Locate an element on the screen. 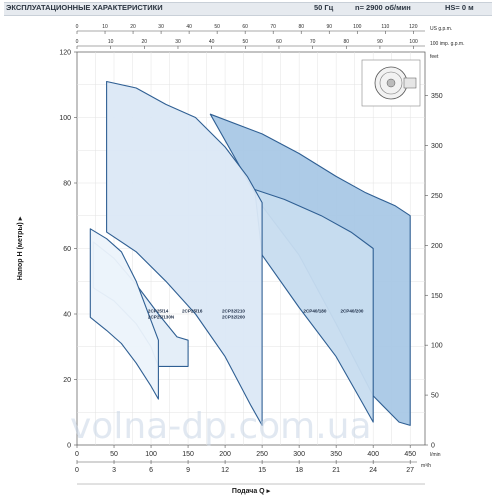 Image resolution: width=500 pixels, height=500 pixels. impgpm-tick-label: 80 is located at coordinates (347, 42).